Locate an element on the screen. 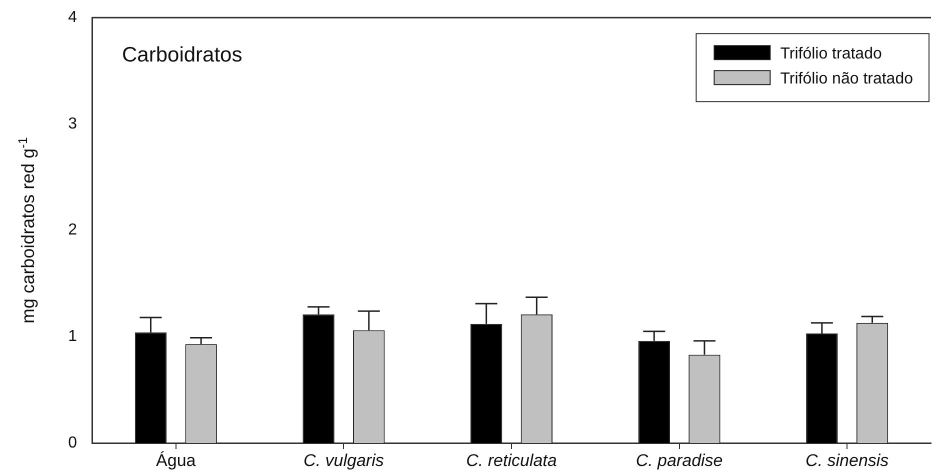 This screenshot has width=933, height=476. legend-label: Trifólio não tratado is located at coordinates (847, 79).